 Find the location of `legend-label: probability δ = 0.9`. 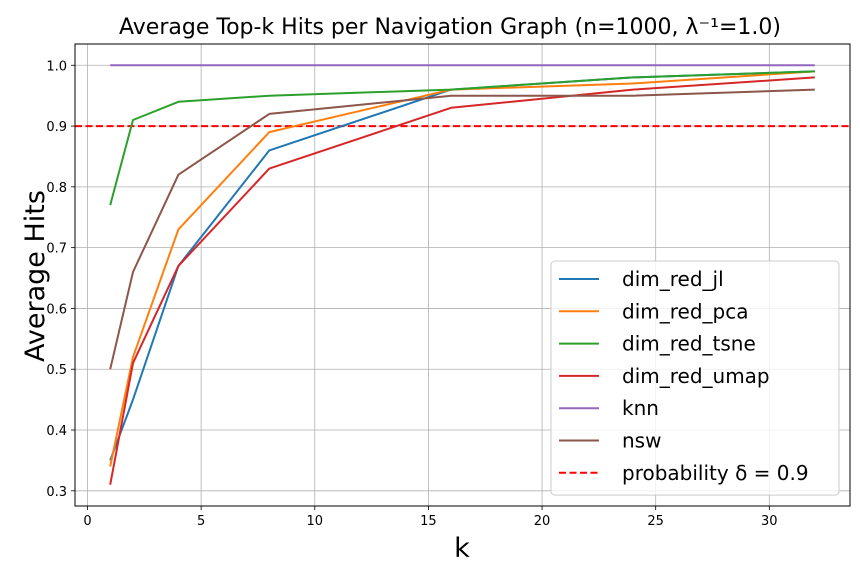

legend-label: probability δ = 0.9 is located at coordinates (715, 473).